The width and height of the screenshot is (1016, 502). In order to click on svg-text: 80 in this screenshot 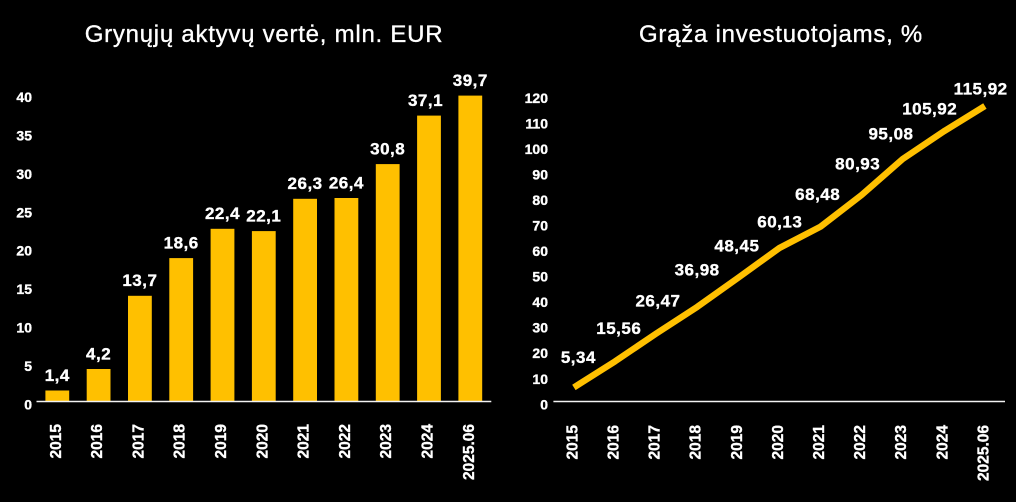, I will do `click(540, 200)`.